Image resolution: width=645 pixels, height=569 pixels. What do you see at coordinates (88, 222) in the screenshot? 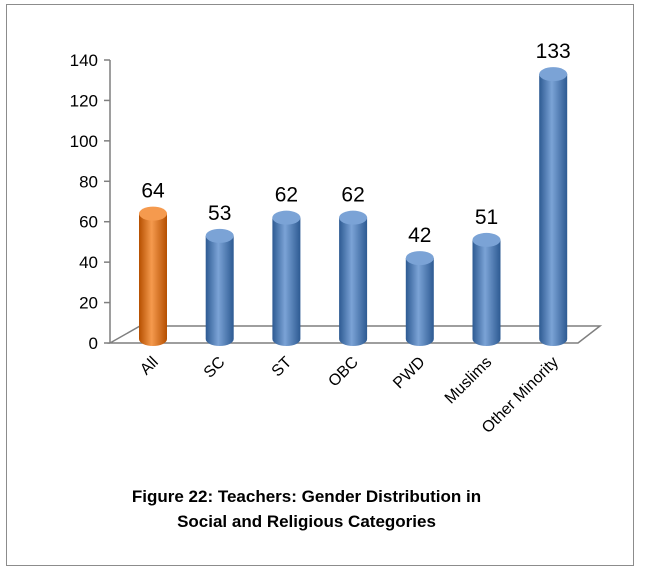
I see `y-tick-label: 60` at bounding box center [88, 222].